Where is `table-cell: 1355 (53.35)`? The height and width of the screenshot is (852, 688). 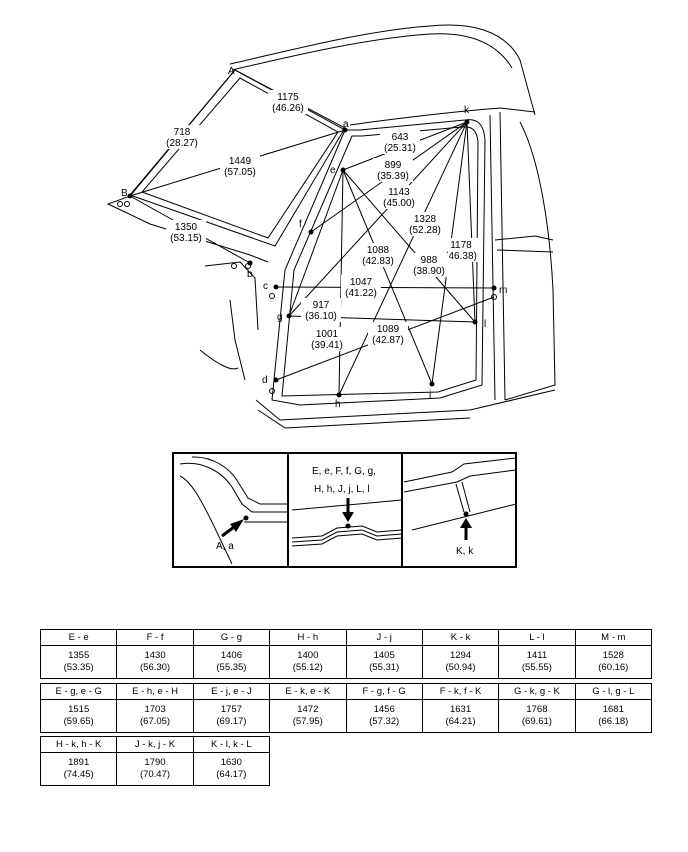 table-cell: 1355 (53.35) is located at coordinates (78, 662).